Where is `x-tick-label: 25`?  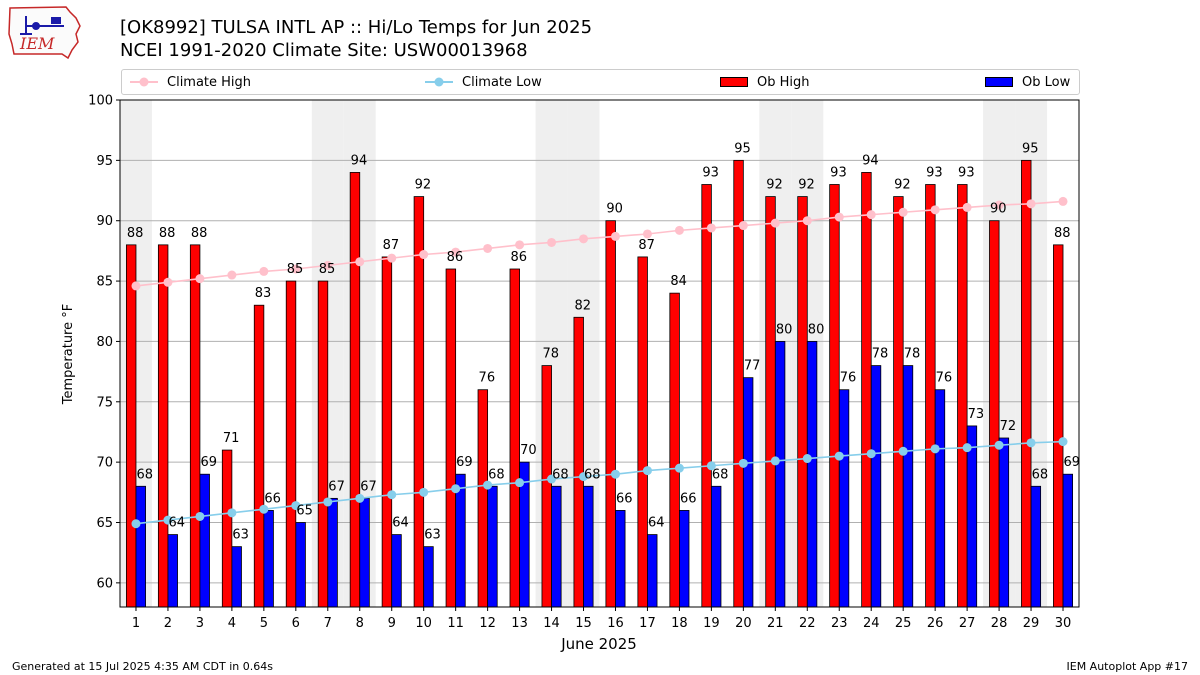
x-tick-label: 25 is located at coordinates (903, 623).